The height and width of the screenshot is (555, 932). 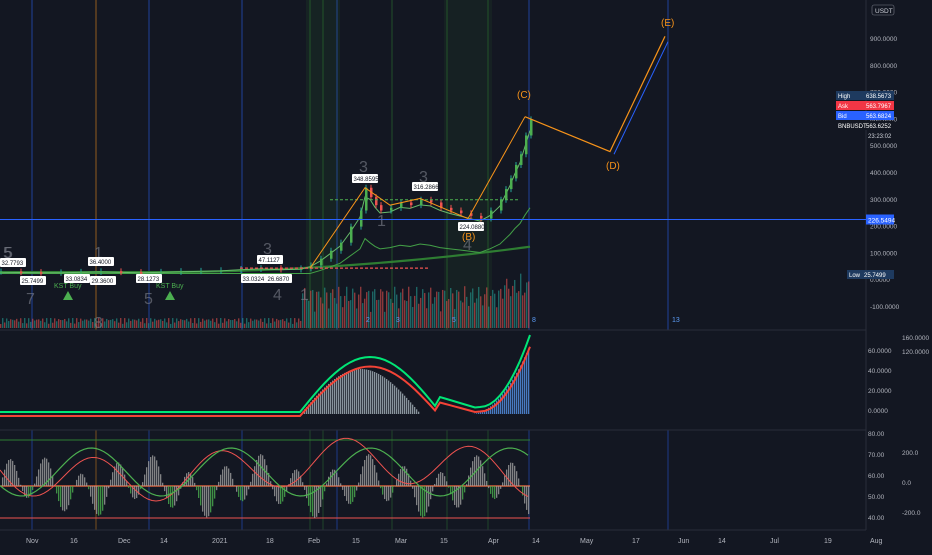 I want to click on kst-buy-label: KST Buy, so click(x=170, y=286).